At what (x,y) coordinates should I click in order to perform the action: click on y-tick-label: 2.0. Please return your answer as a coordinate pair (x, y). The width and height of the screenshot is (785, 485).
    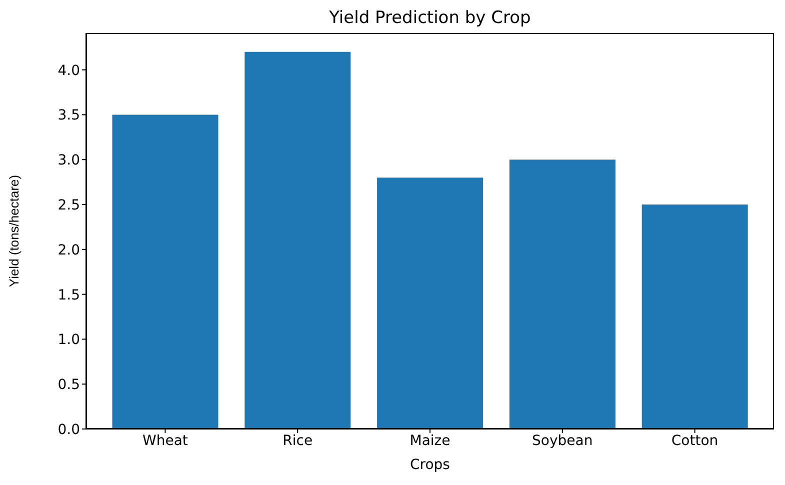
    Looking at the image, I should click on (69, 250).